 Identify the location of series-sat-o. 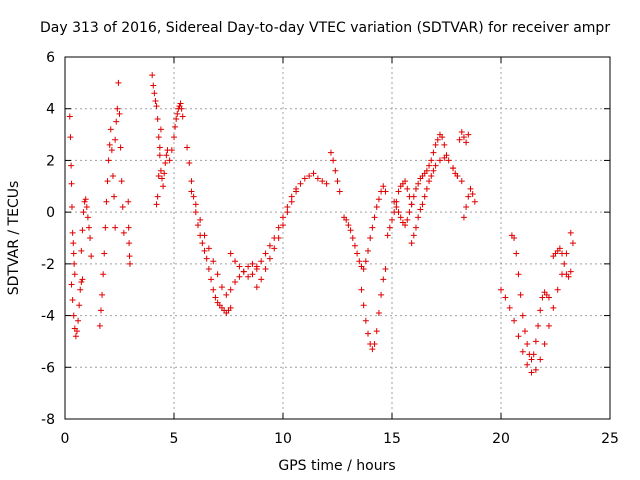
(365, 228).